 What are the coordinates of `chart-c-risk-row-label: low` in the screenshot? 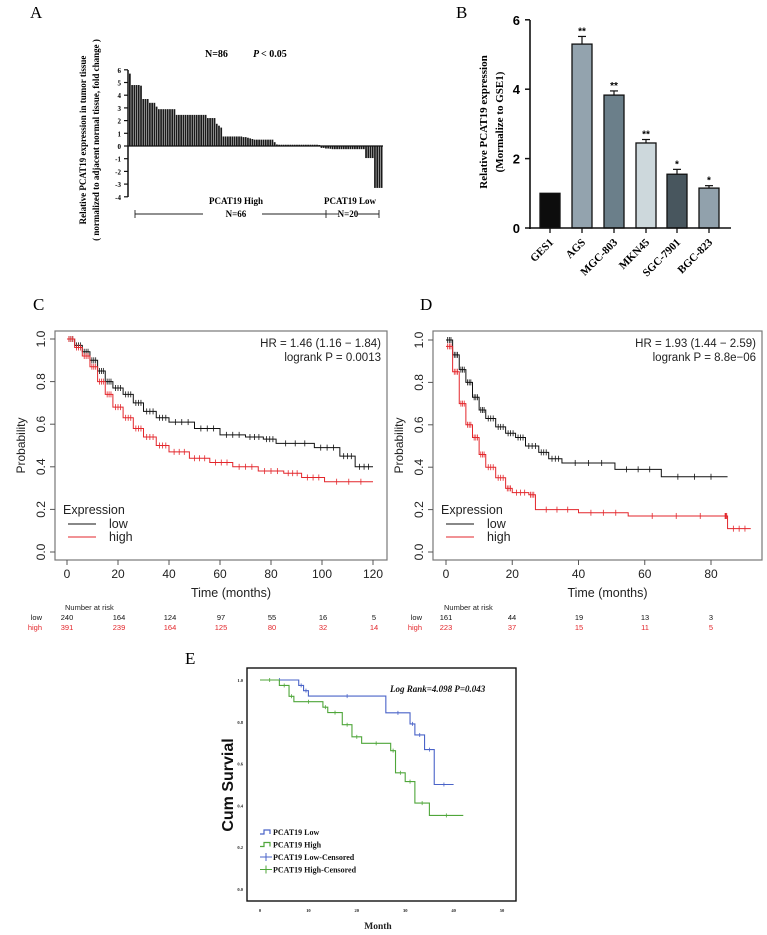 It's located at (37, 617).